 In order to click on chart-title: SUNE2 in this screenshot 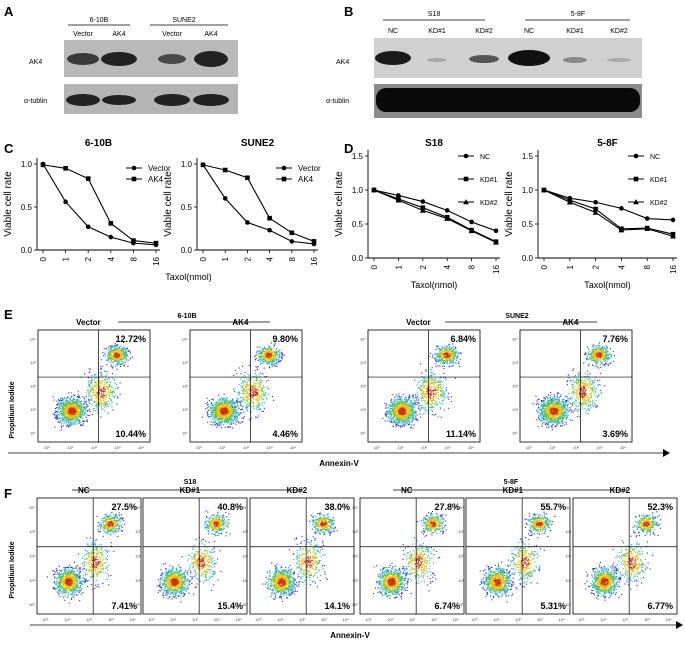, I will do `click(258, 143)`.